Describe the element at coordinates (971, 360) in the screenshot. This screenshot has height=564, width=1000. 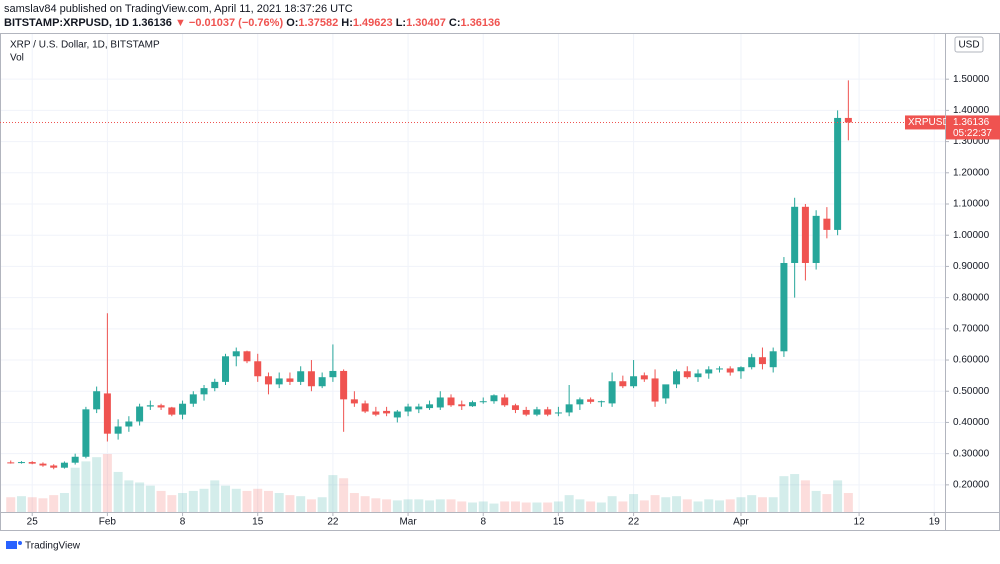
I see `y-tick-label: 0.60000` at that location.